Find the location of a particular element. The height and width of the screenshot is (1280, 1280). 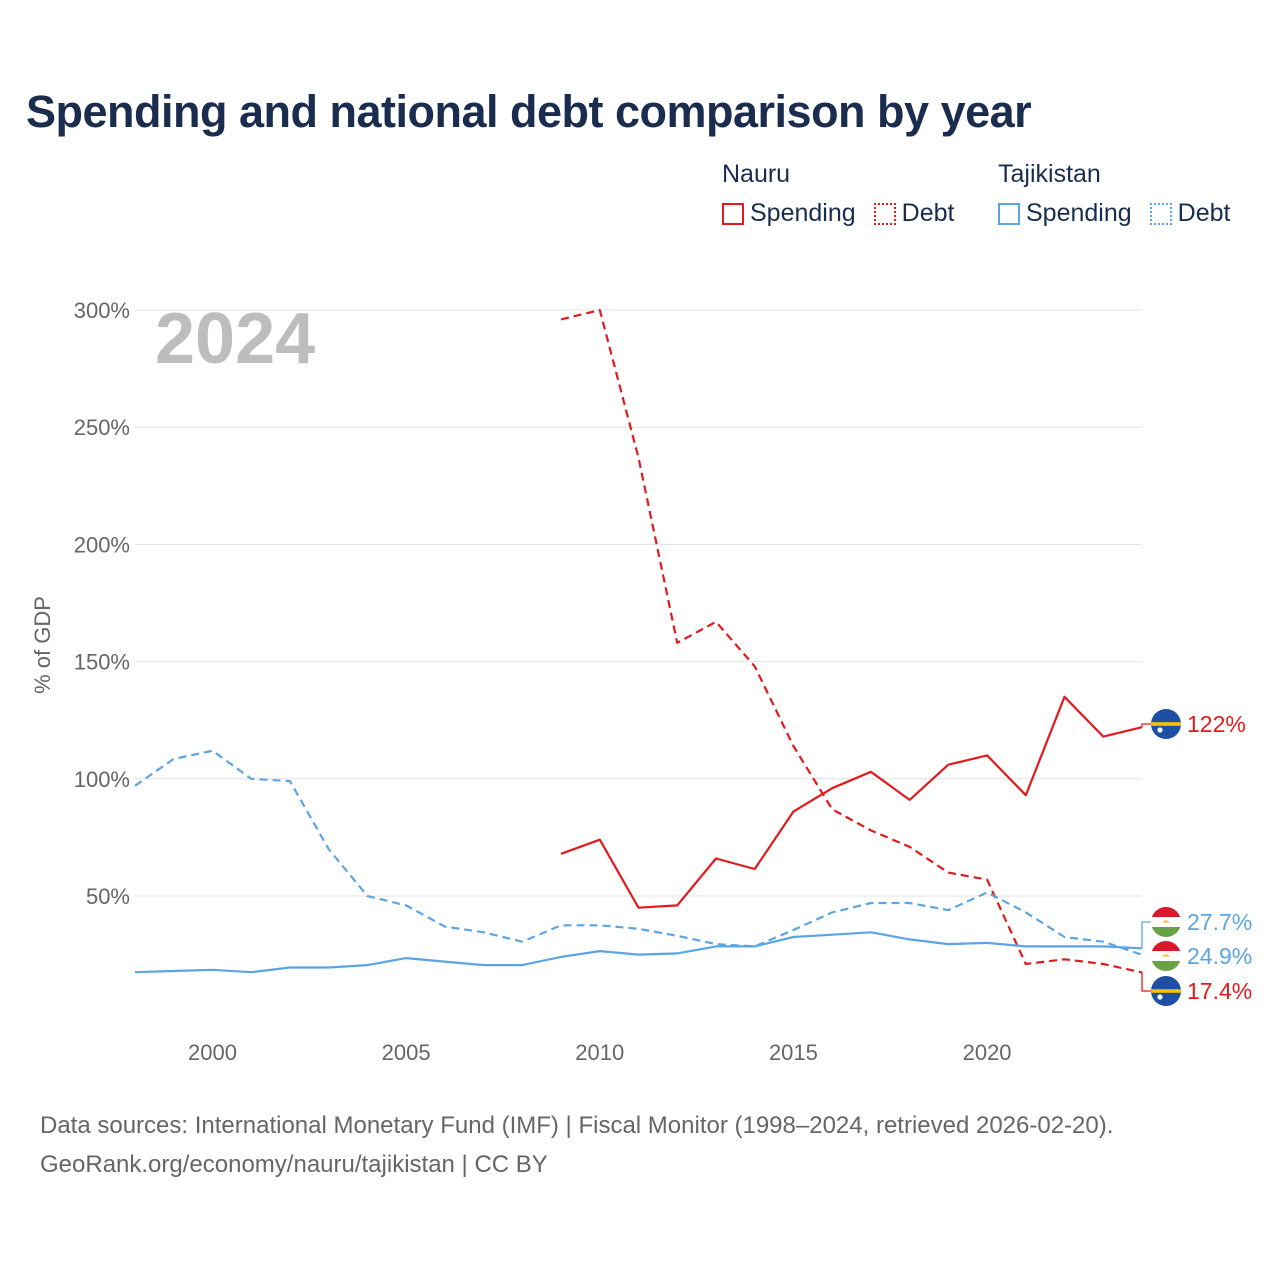

y-tick-label: 100% is located at coordinates (102, 779).